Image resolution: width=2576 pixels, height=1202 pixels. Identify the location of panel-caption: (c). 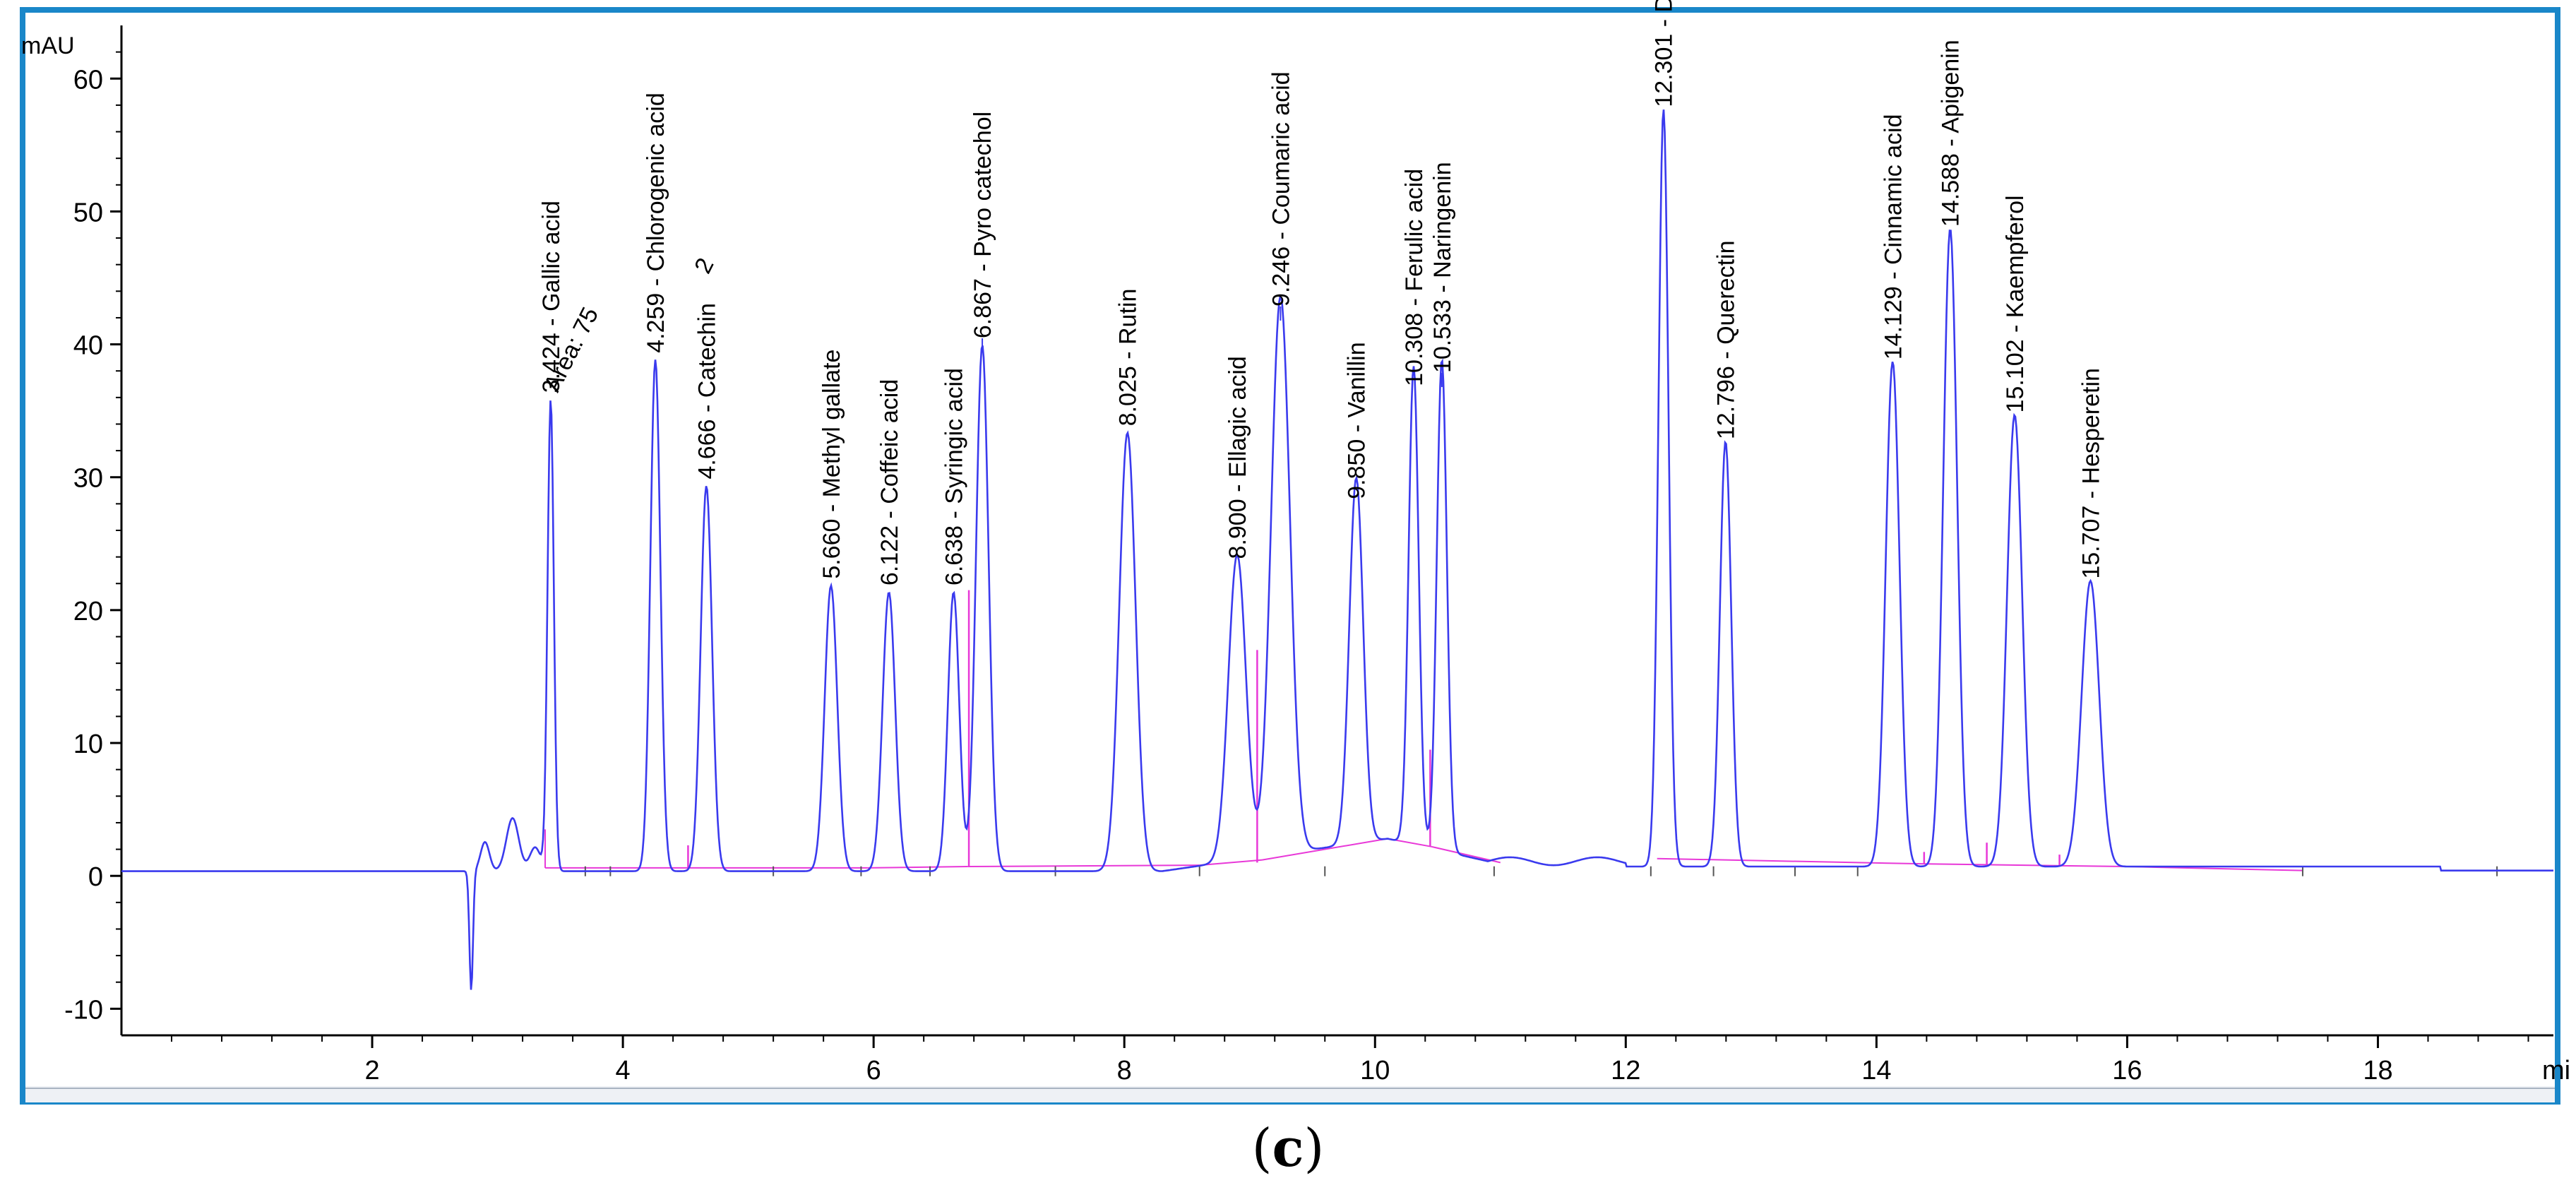
(1288, 1149).